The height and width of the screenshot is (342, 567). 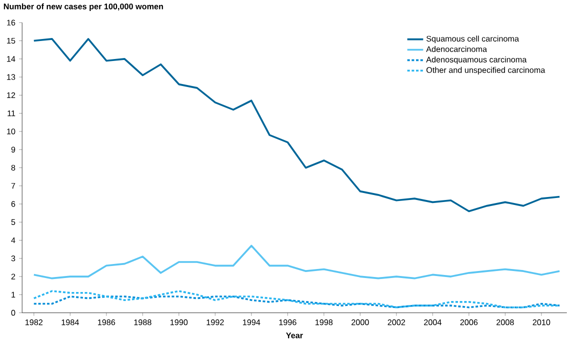 I want to click on x-tick-label: 2004, so click(x=433, y=323).